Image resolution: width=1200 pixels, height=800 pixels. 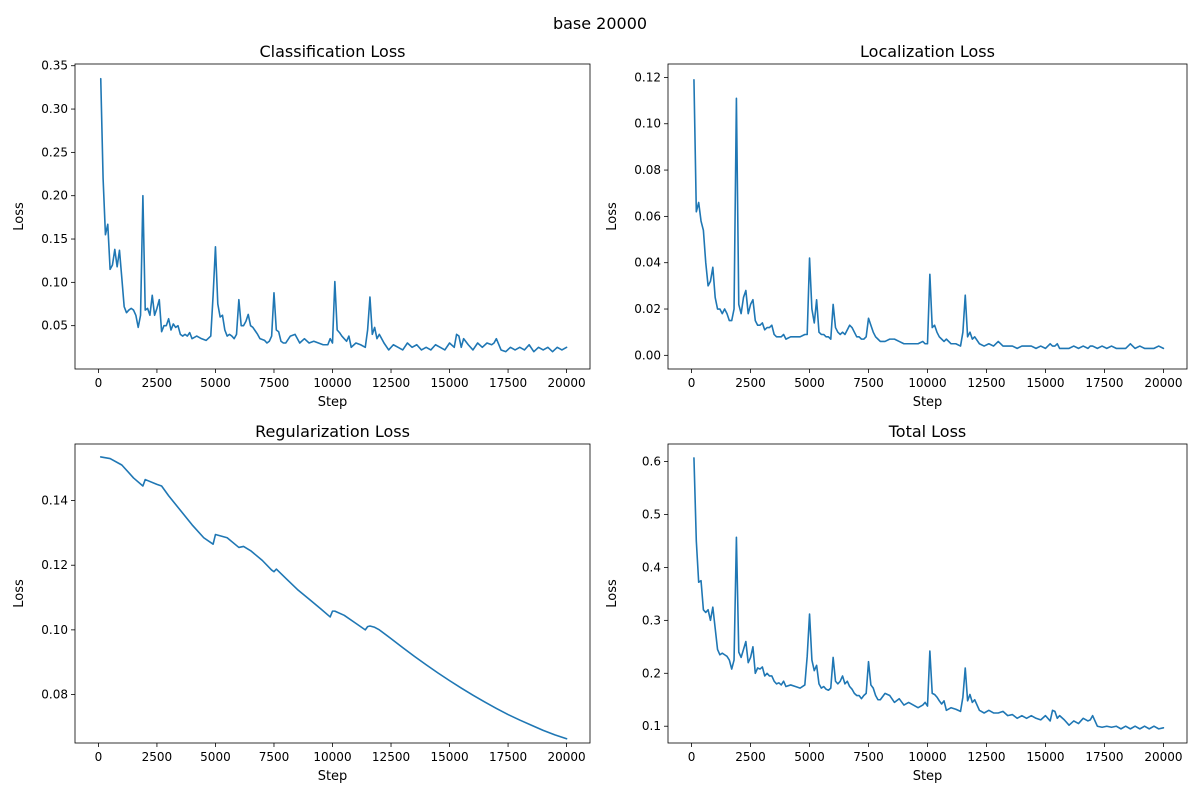 I want to click on series-line-localization, so click(x=929, y=214).